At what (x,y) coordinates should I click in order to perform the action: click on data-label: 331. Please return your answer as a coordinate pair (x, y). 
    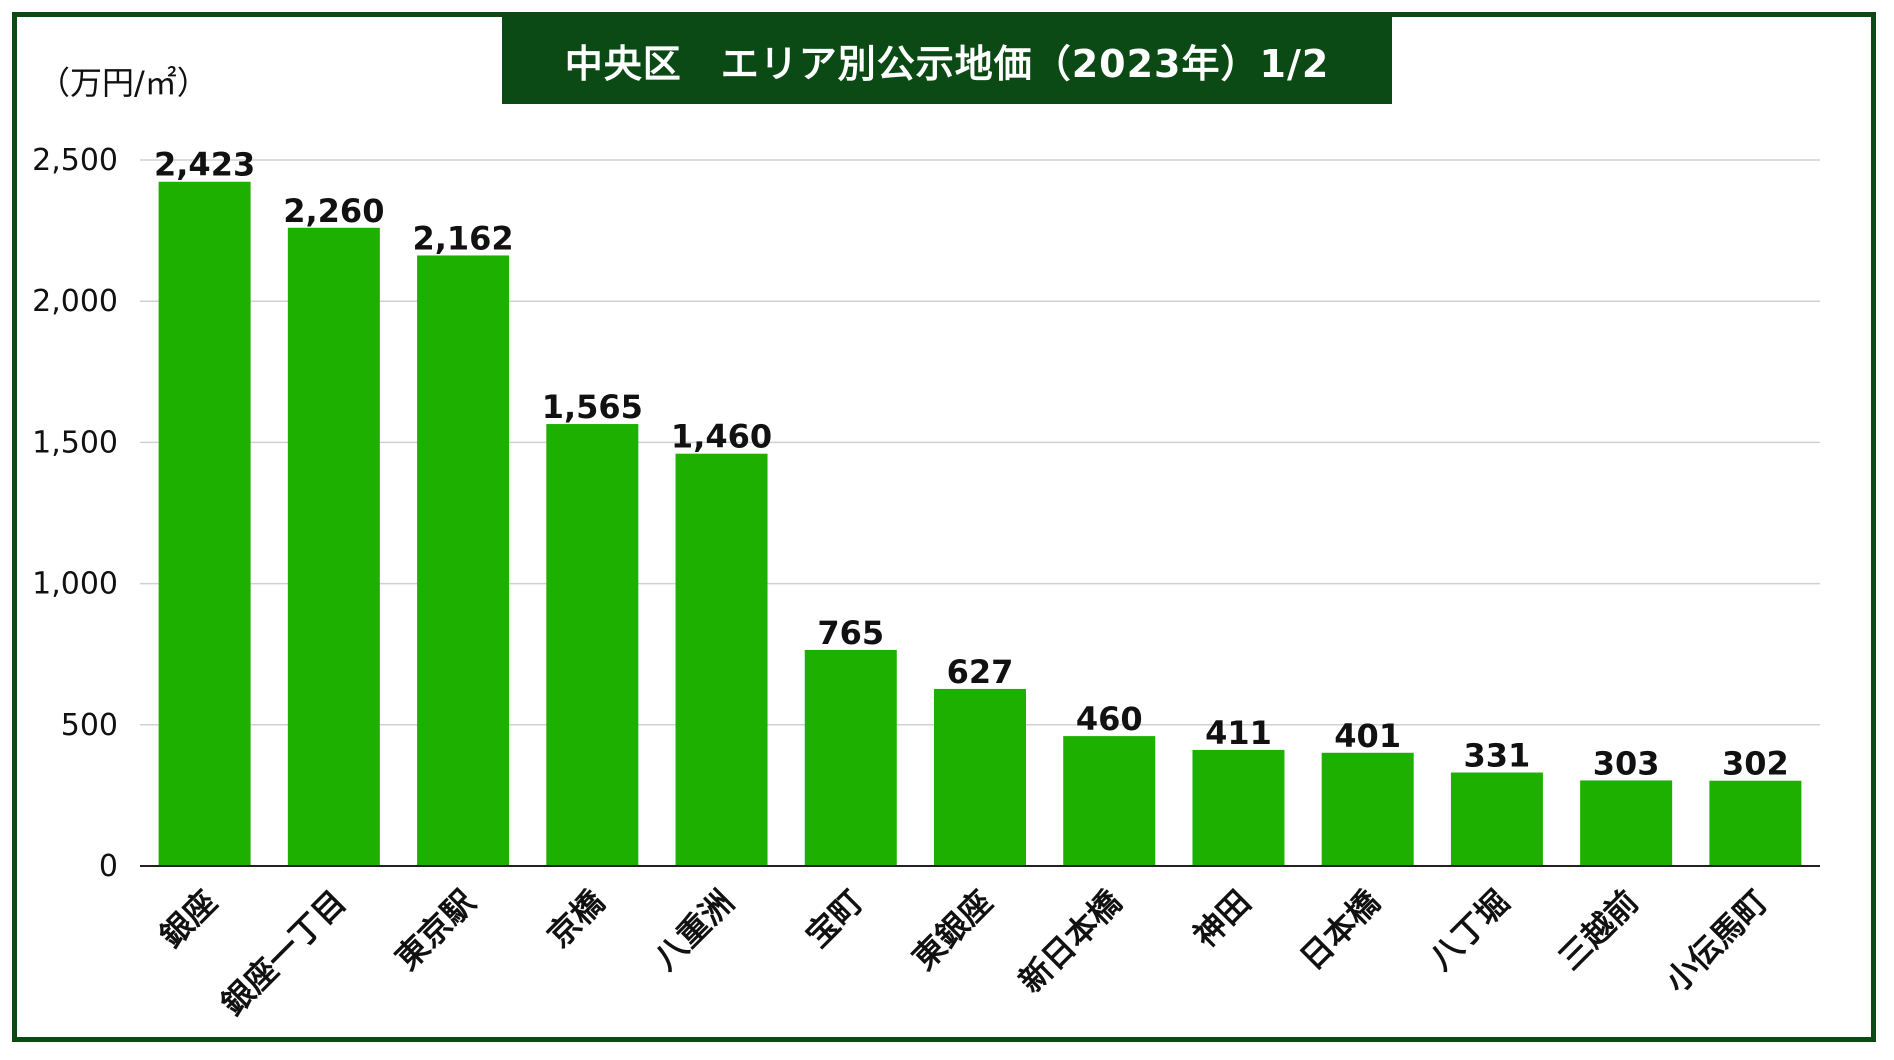
    Looking at the image, I should click on (1497, 756).